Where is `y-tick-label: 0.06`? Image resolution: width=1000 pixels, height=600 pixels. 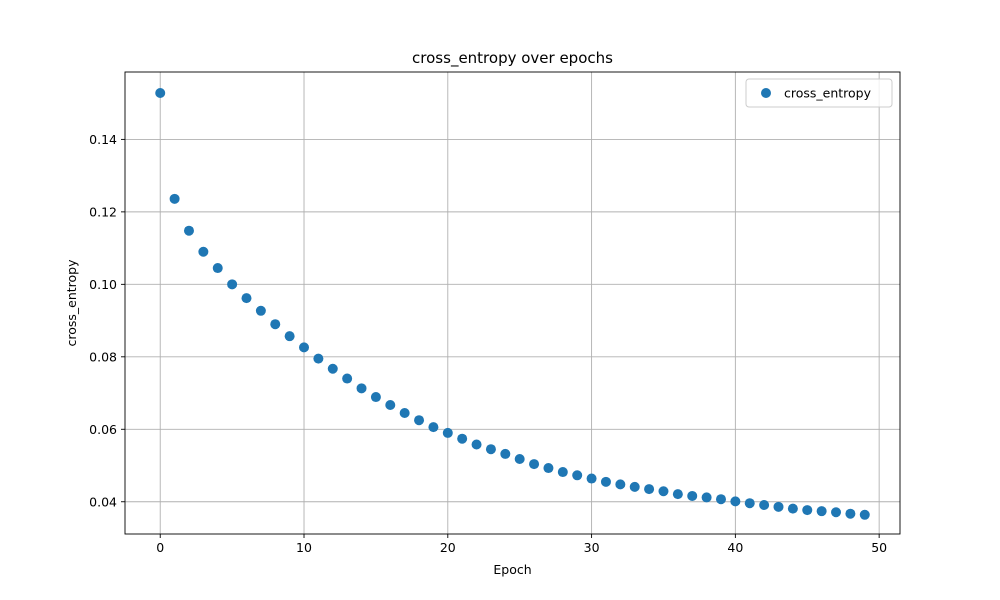 y-tick-label: 0.06 is located at coordinates (103, 429).